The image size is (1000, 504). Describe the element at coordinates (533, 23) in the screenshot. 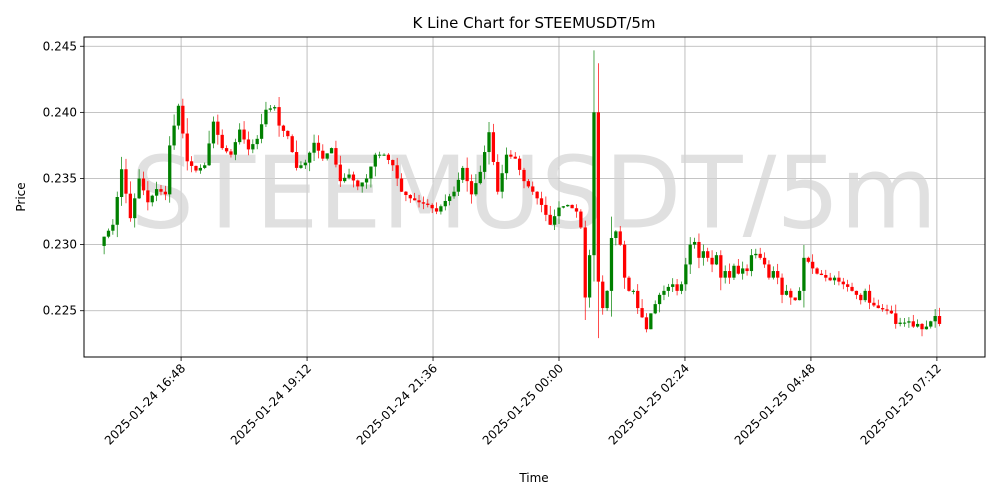

I see `chart-title: K Line Chart for STEEMUSDT/5m` at that location.